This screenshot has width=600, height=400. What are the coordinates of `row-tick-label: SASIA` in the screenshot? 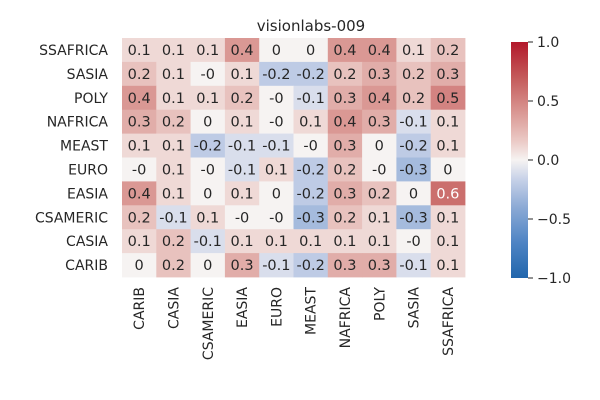 It's located at (88, 75).